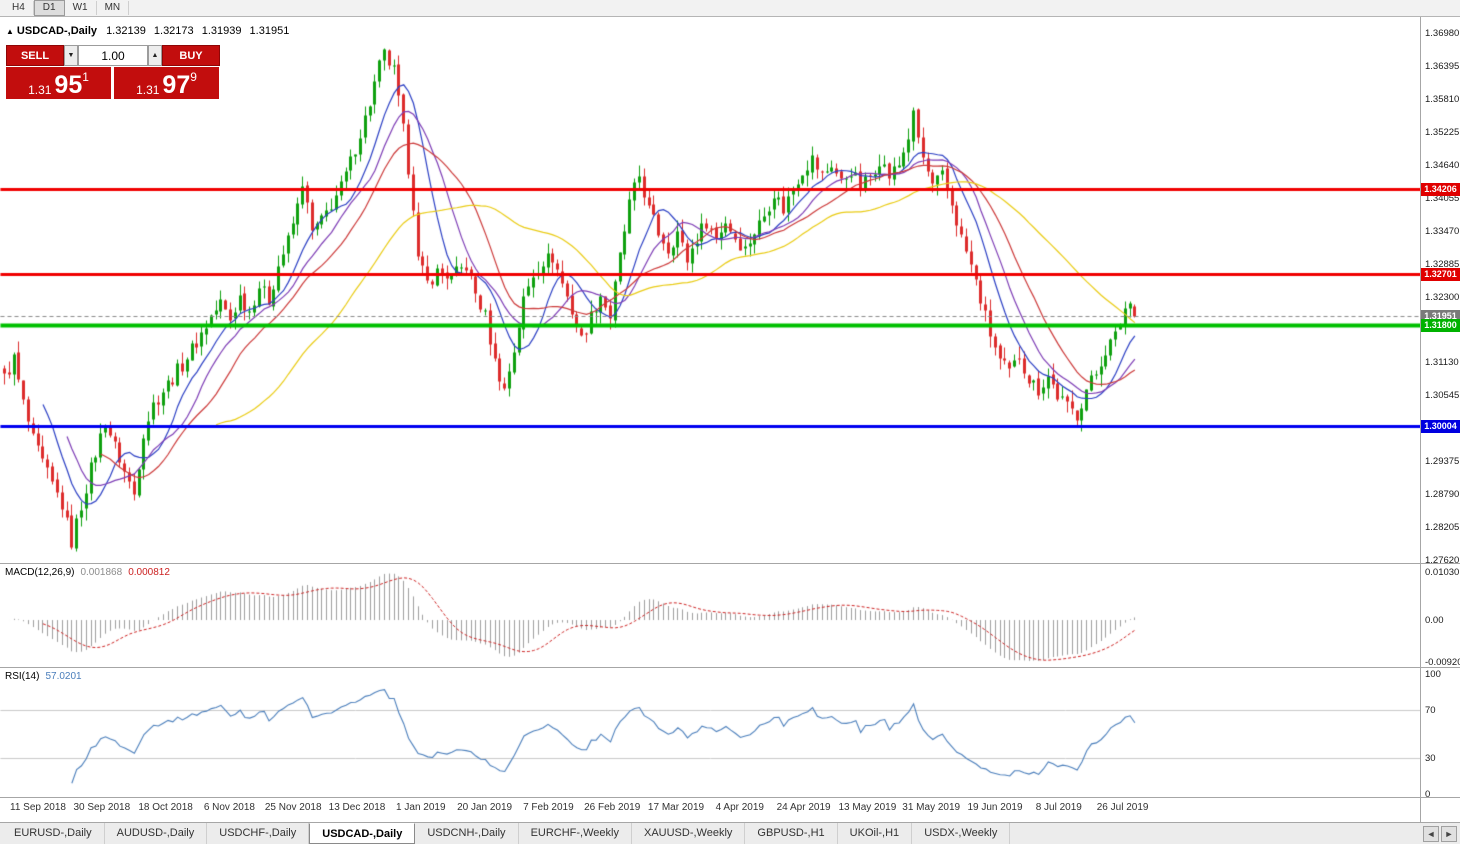 The image size is (1460, 844). What do you see at coordinates (1440, 325) in the screenshot?
I see `hline-price-tag: 1.31800` at bounding box center [1440, 325].